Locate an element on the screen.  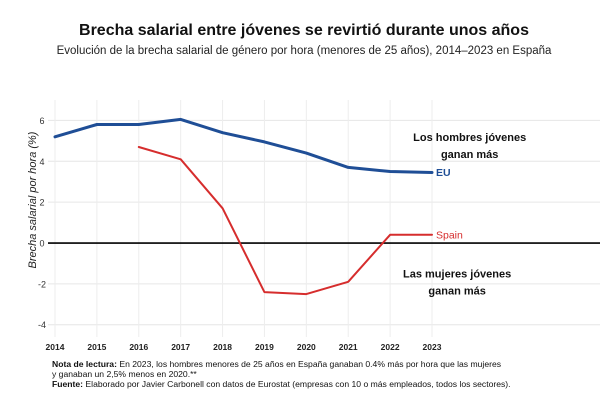
x-tick-label: 2016 is located at coordinates (138, 347).